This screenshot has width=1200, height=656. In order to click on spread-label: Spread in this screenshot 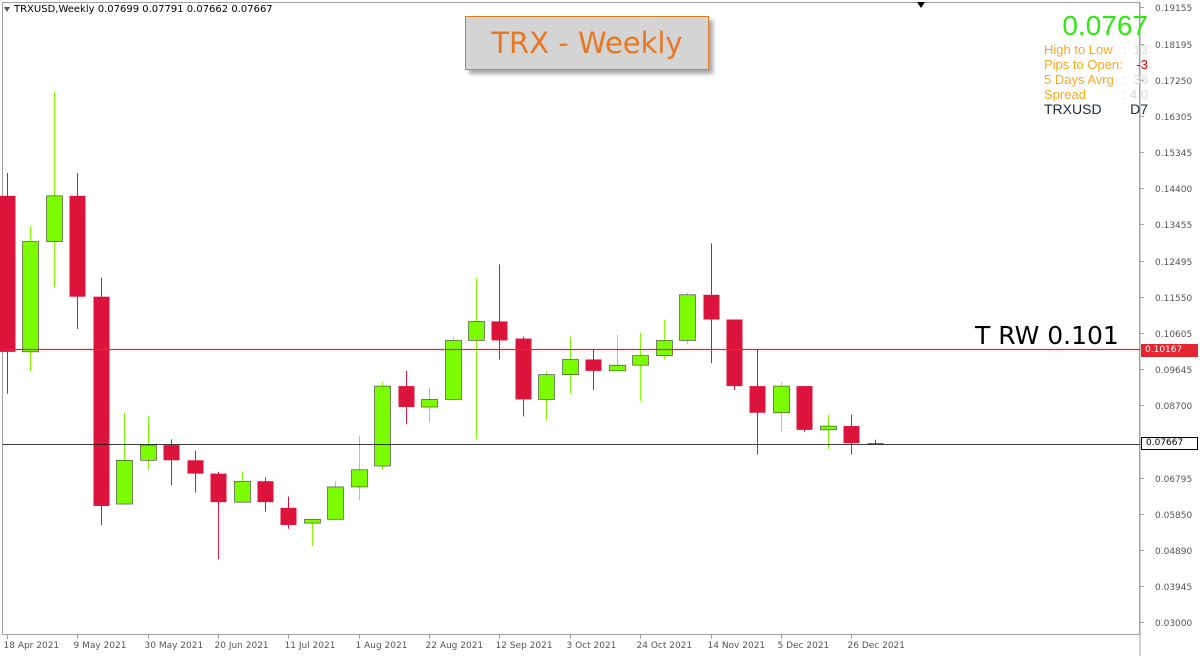, I will do `click(1065, 94)`.